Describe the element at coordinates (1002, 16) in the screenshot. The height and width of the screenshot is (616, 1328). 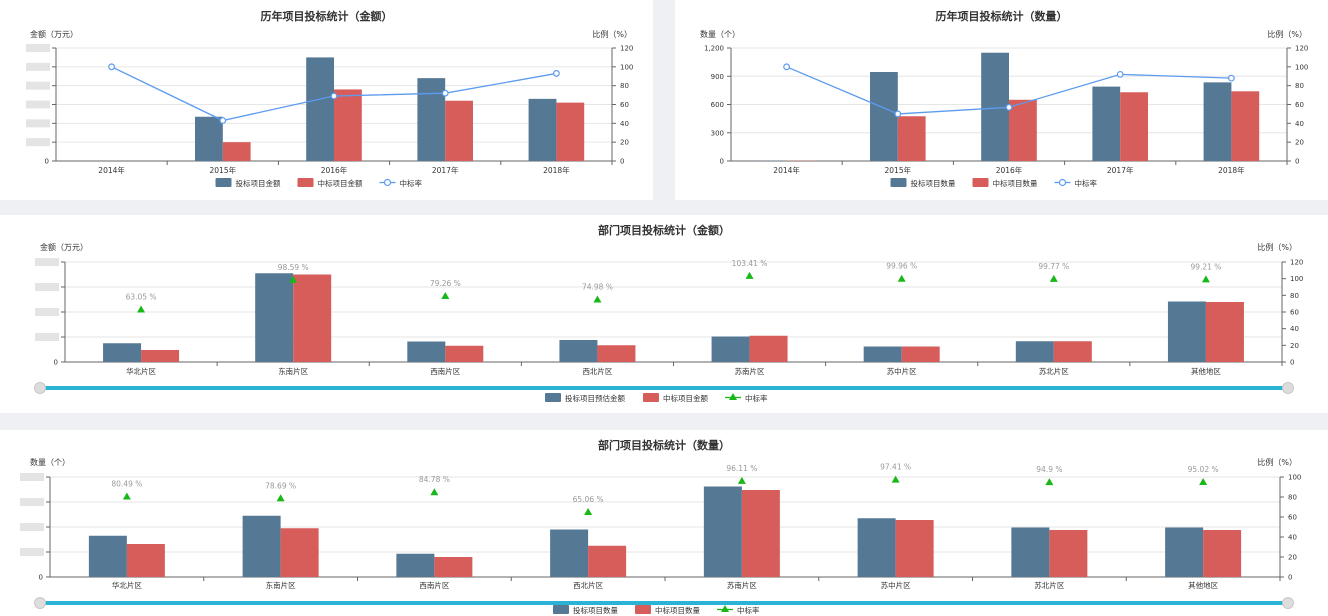
I see `chart-title: 历年项目投标统计（数量）` at that location.